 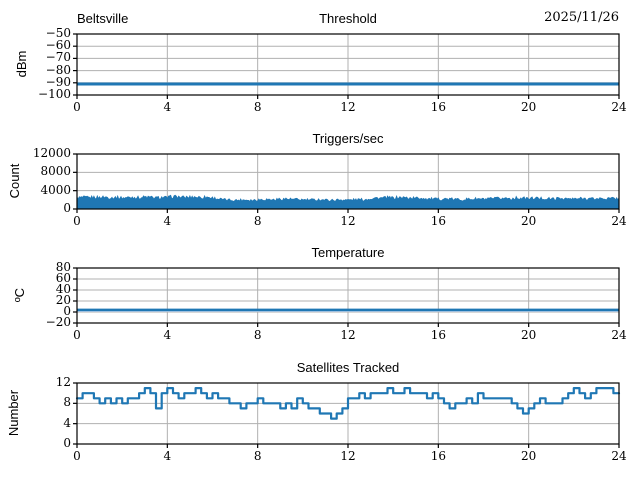 What do you see at coordinates (348, 367) in the screenshot?
I see `plot4-title: Satellites Tracked` at bounding box center [348, 367].